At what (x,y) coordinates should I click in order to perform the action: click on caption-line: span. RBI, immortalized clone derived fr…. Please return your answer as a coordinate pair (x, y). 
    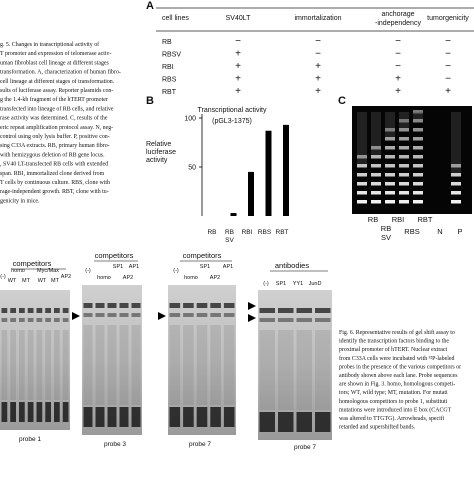
    Looking at the image, I should click on (52, 173).